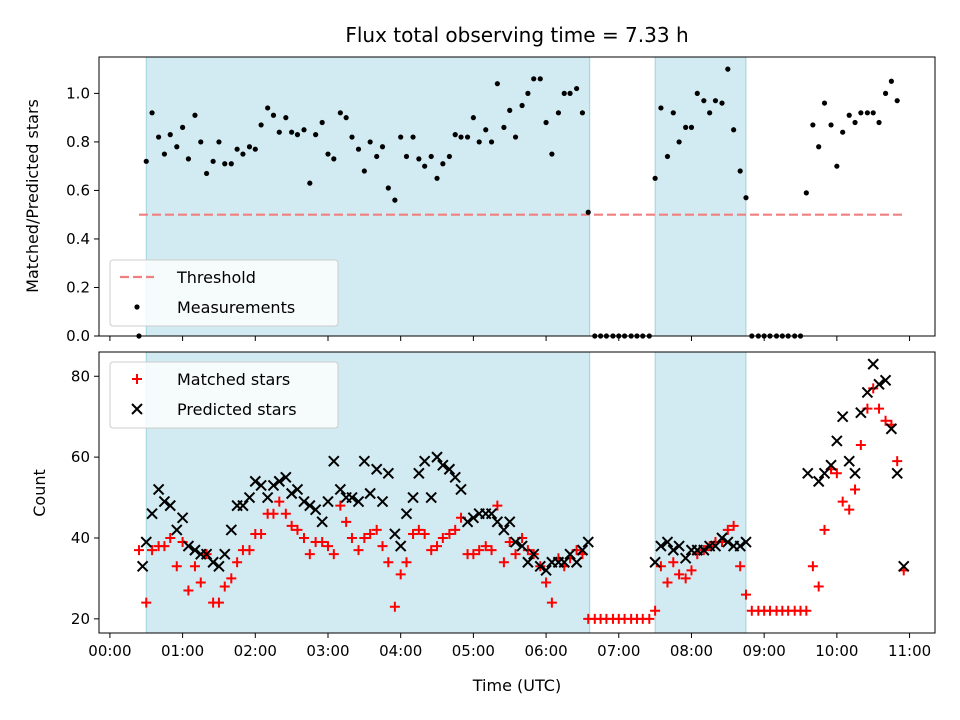 The width and height of the screenshot is (960, 720). What do you see at coordinates (182, 651) in the screenshot?
I see `x-tick-label: 01:00` at bounding box center [182, 651].